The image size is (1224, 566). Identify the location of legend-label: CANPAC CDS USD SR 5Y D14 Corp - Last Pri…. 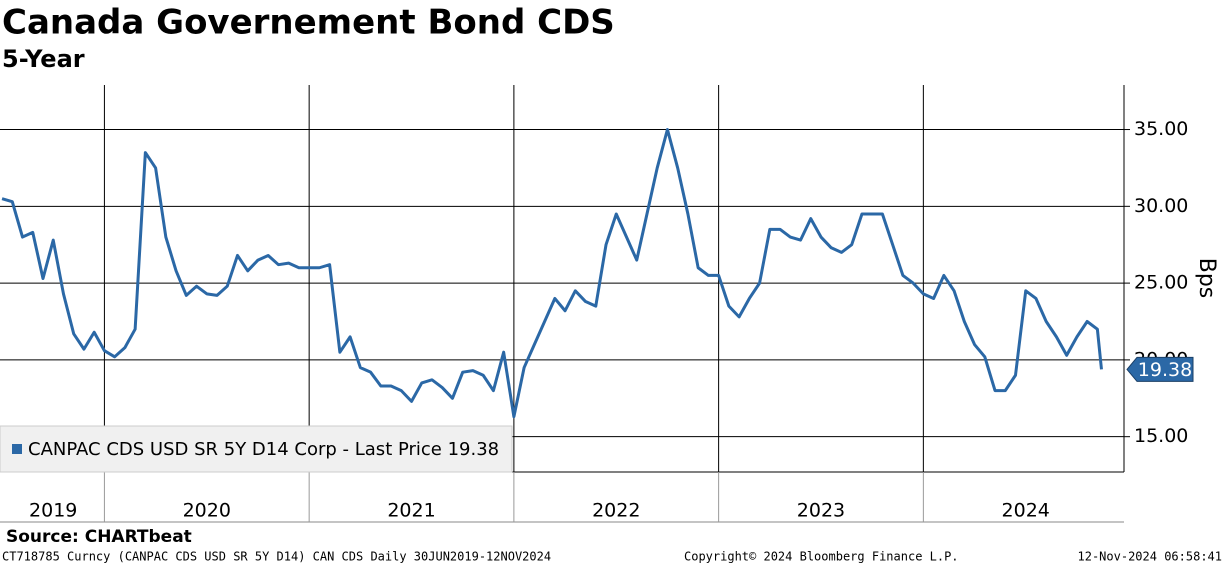
(263, 449).